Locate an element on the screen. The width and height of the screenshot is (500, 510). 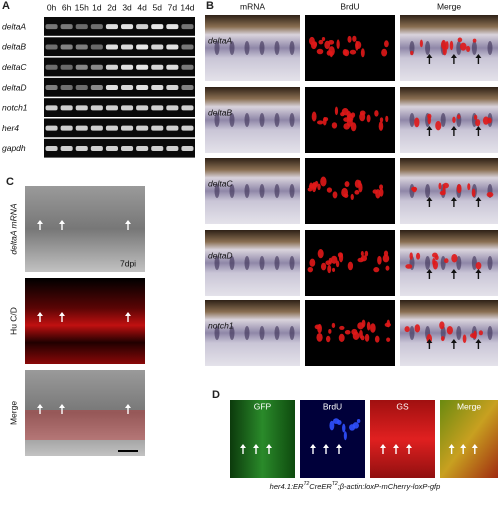
gene-label: notch1 is located at coordinates (15, 108).